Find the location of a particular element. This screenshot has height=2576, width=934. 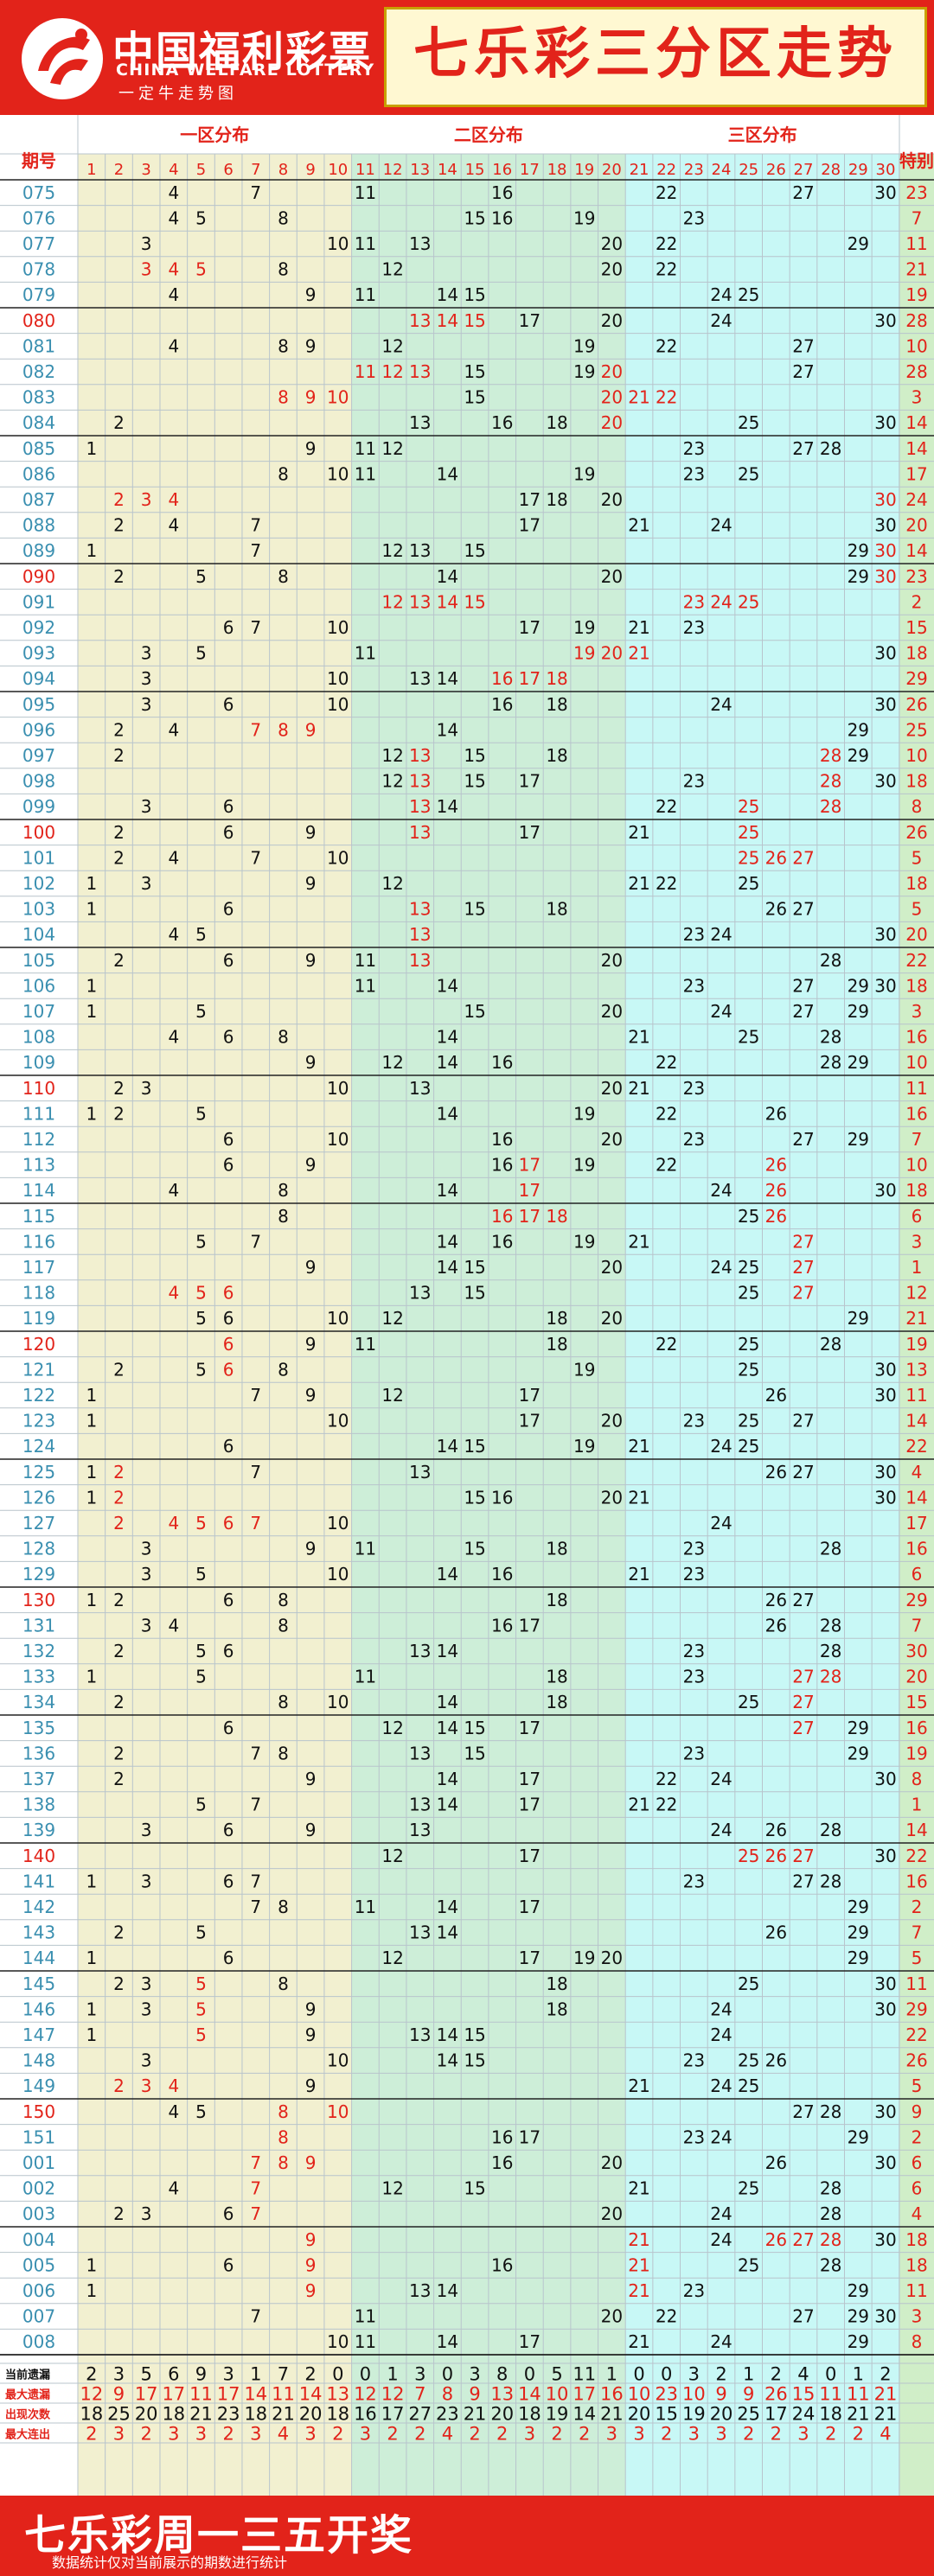

draw-row: 141 1 3 6 7 23 27 28 16 is located at coordinates (475, 1881).